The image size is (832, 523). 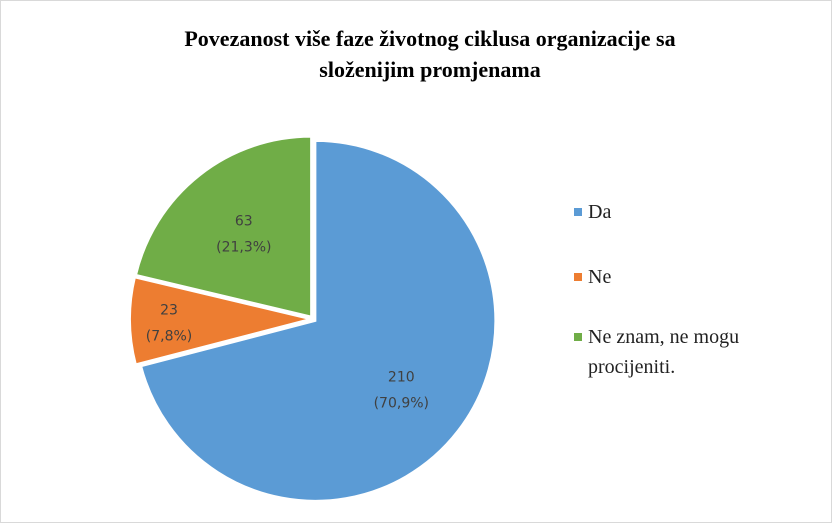 I want to click on legend-label: Ne znam, ne mogu procijeniti., so click(x=664, y=352).